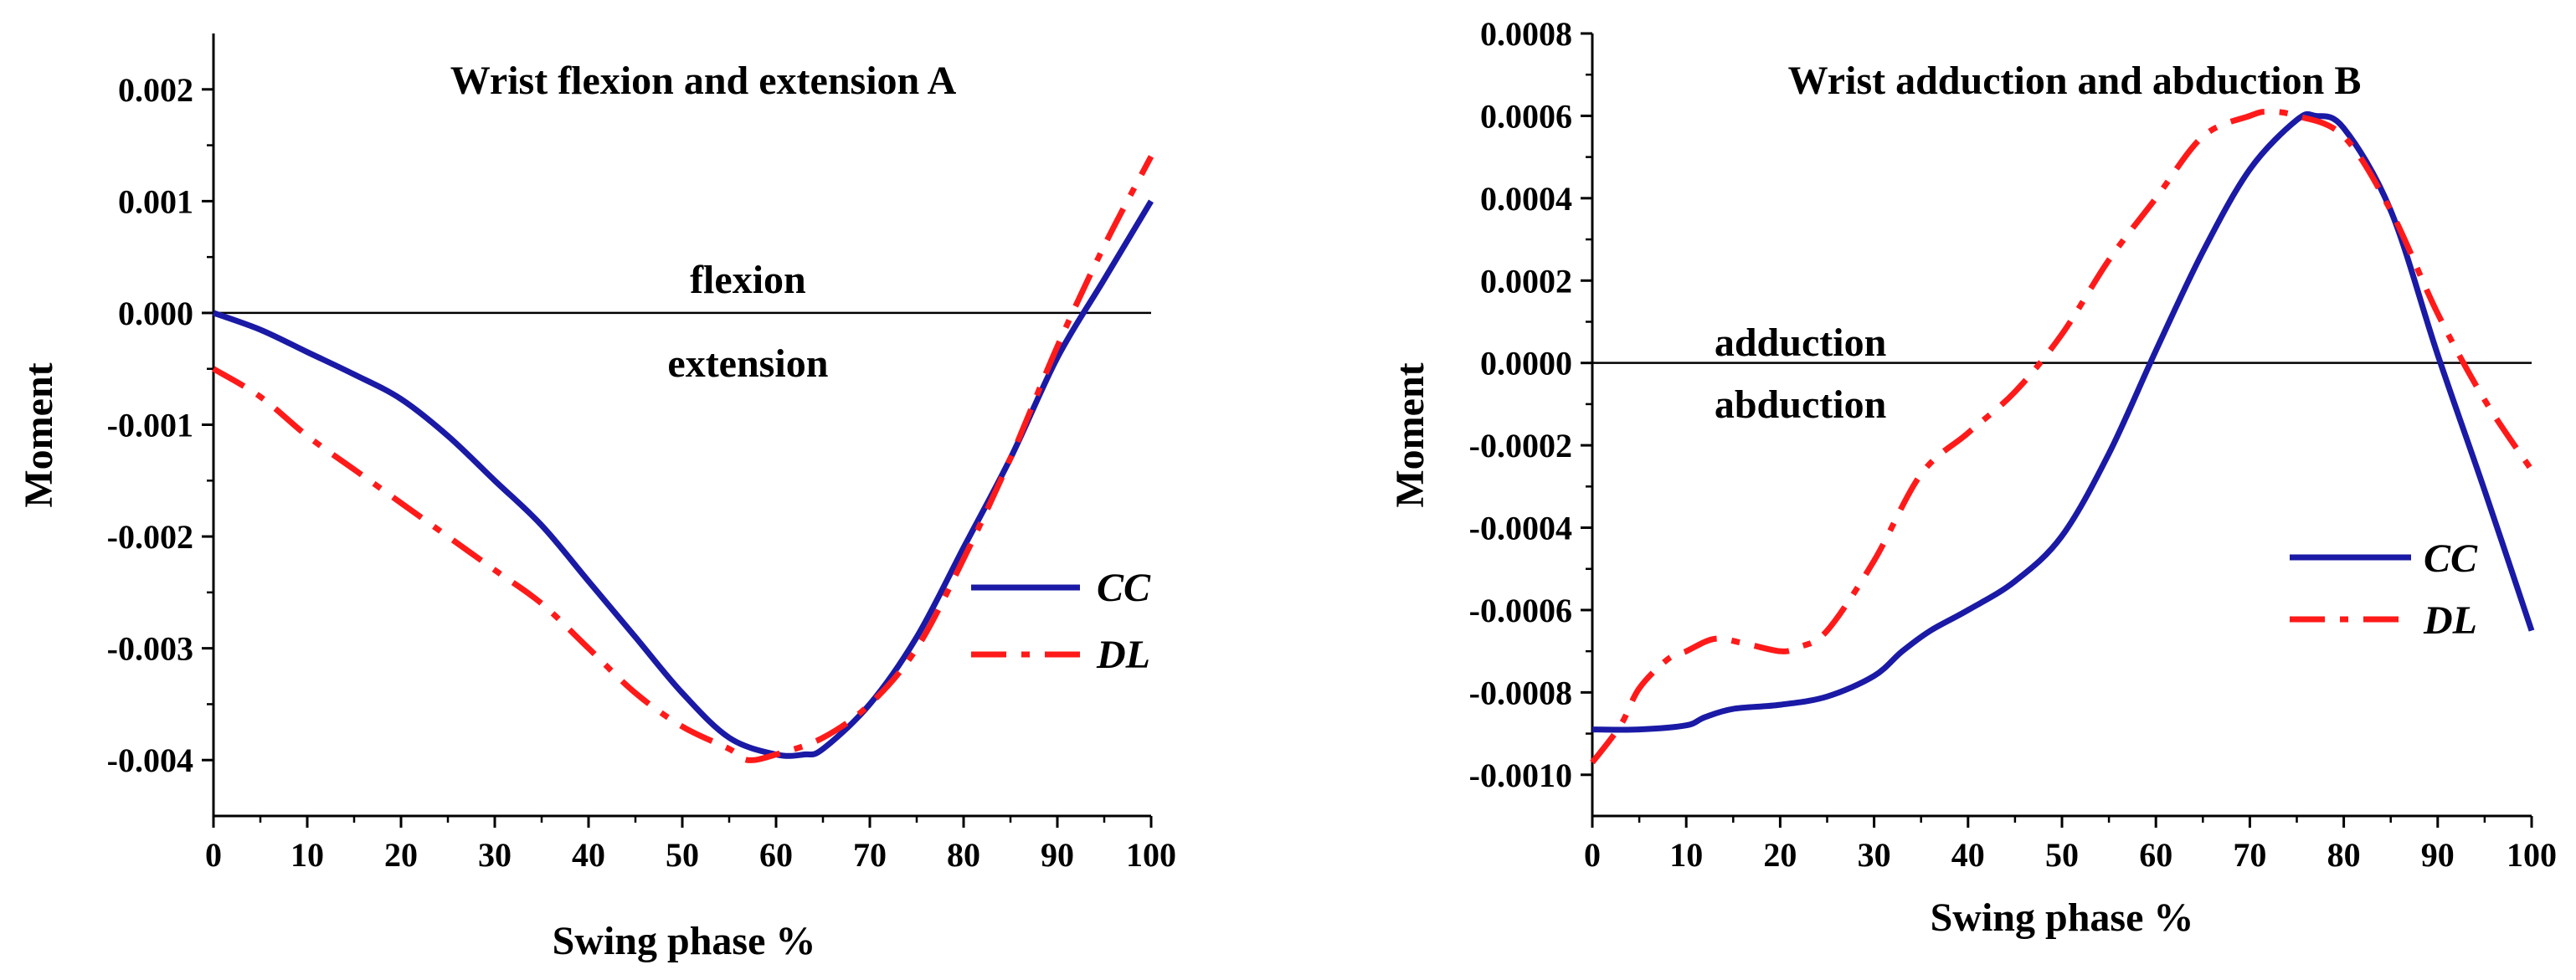 This screenshot has height=980, width=2576. I want to click on legend-a: CC DL, so click(1061, 621).